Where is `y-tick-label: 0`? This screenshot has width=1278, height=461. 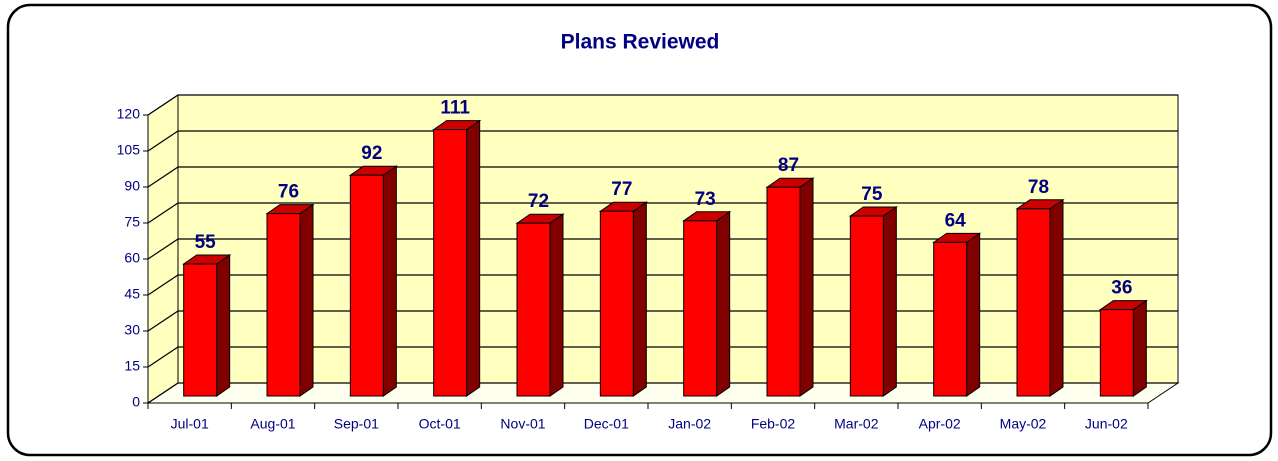
y-tick-label: 0 is located at coordinates (136, 402).